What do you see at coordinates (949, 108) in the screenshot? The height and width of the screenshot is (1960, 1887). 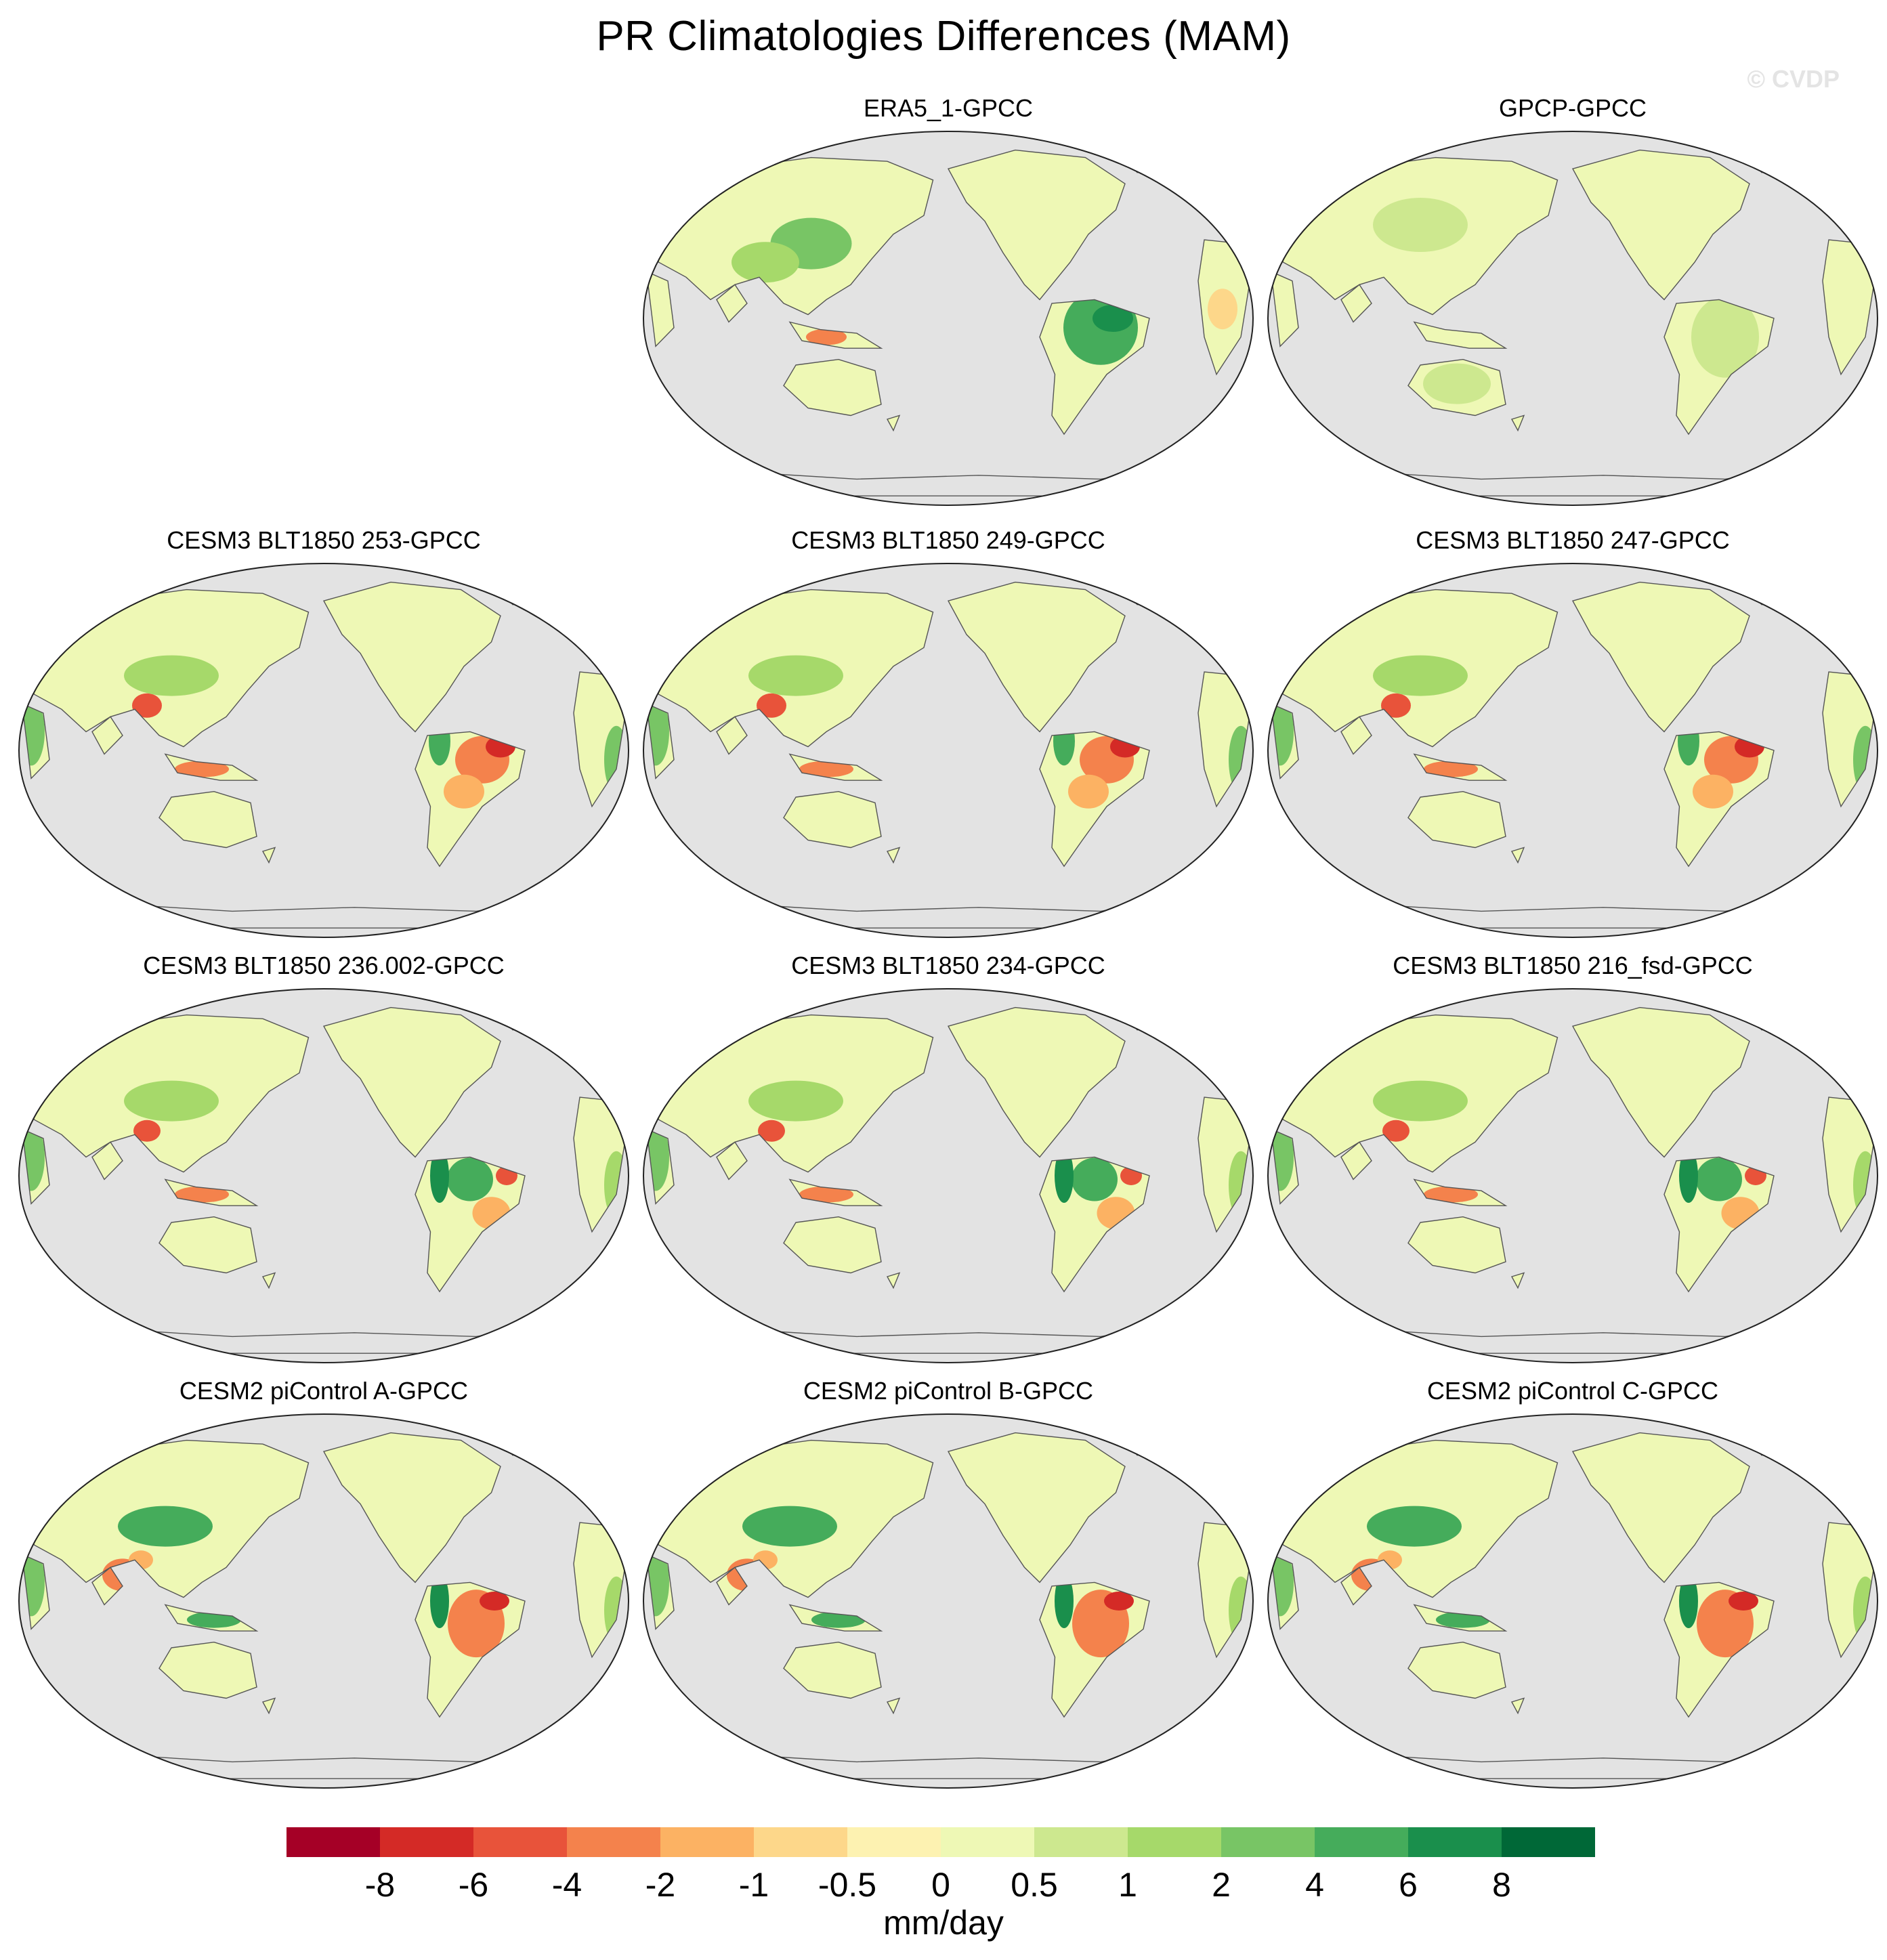 I see `panel-title: ERA5_1-GPCC` at bounding box center [949, 108].